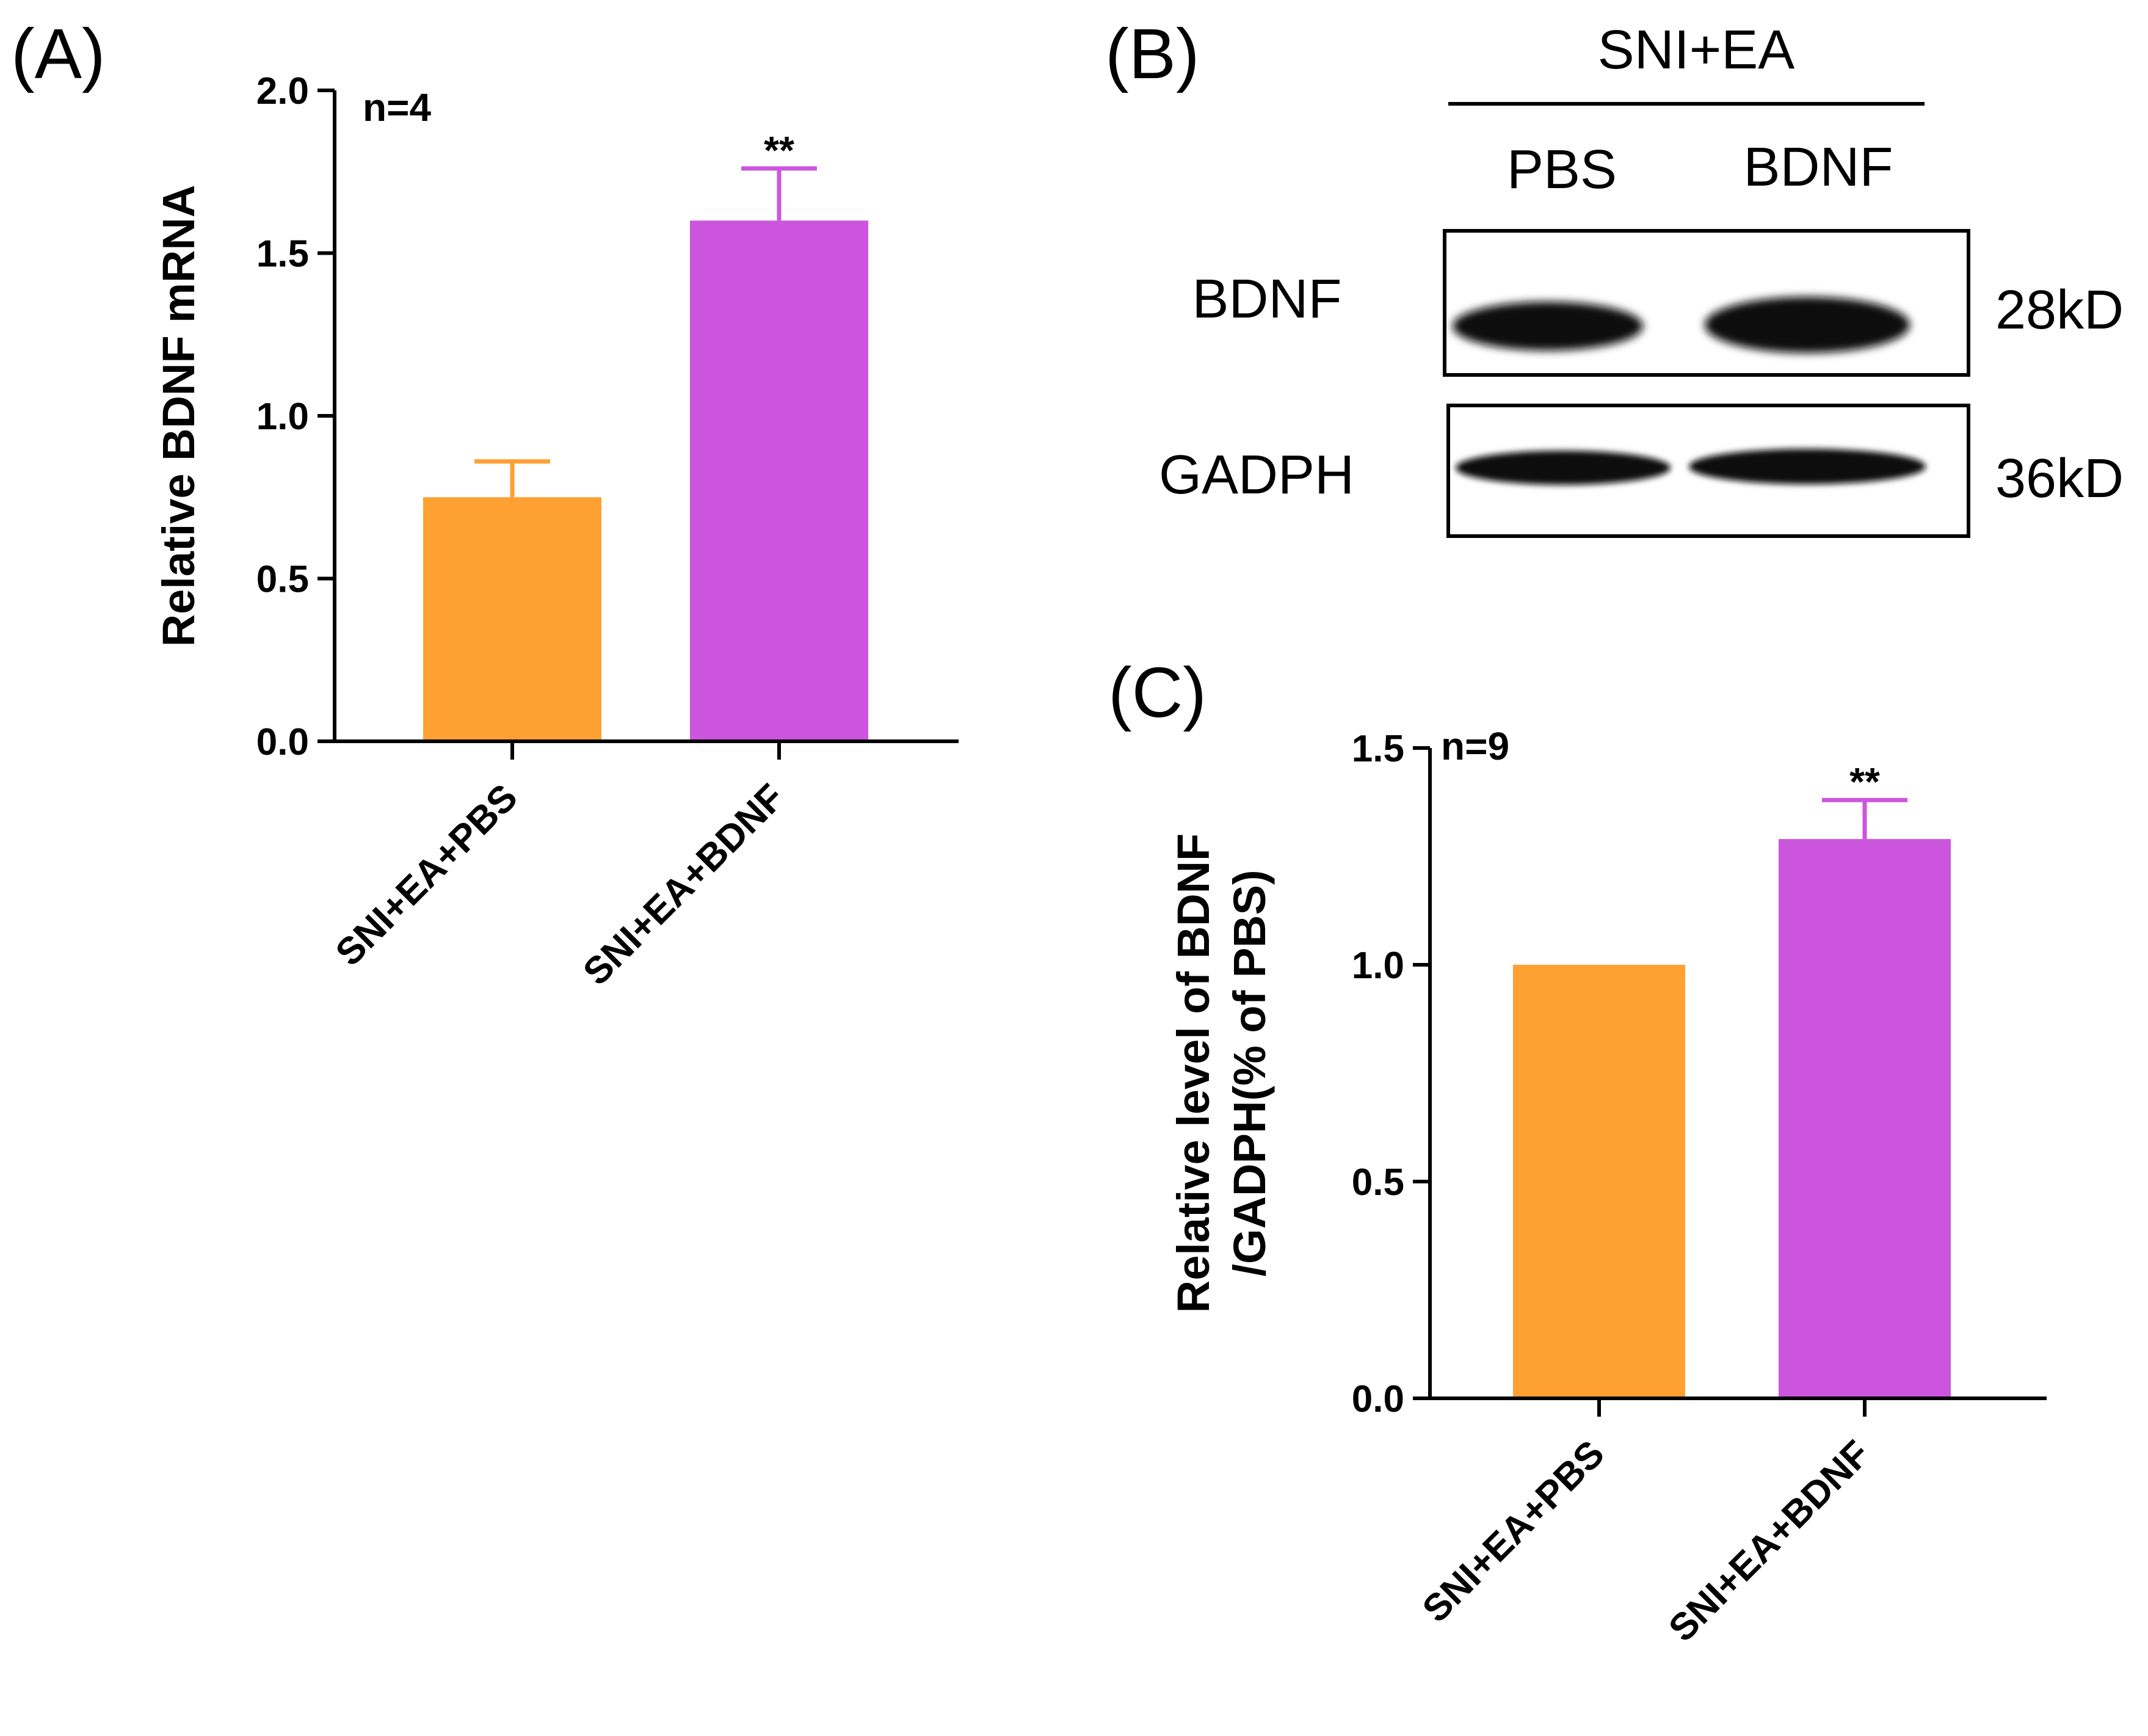 The image size is (2148, 1736). I want to click on panel-a-category-label-2: SNI+EA+BDNF, so click(684, 885).